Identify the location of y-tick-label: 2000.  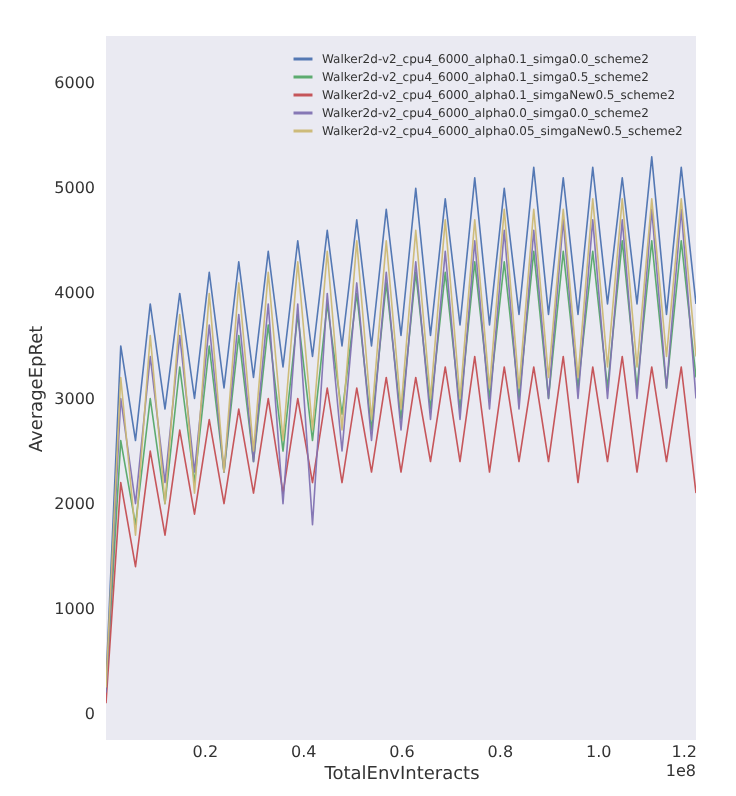
(74, 503).